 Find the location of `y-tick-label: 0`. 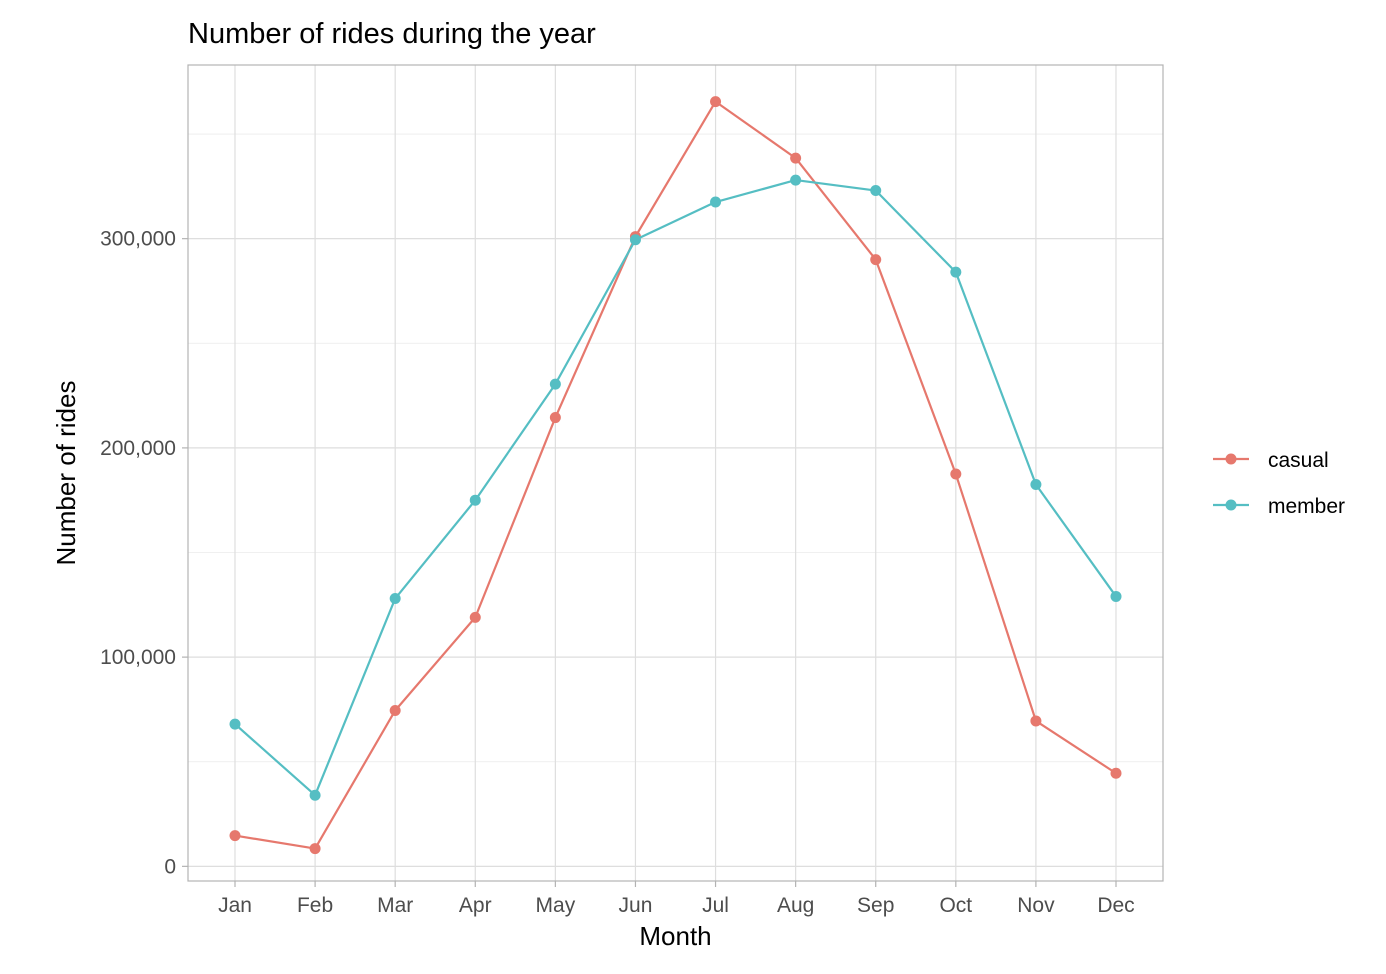

y-tick-label: 0 is located at coordinates (170, 866).